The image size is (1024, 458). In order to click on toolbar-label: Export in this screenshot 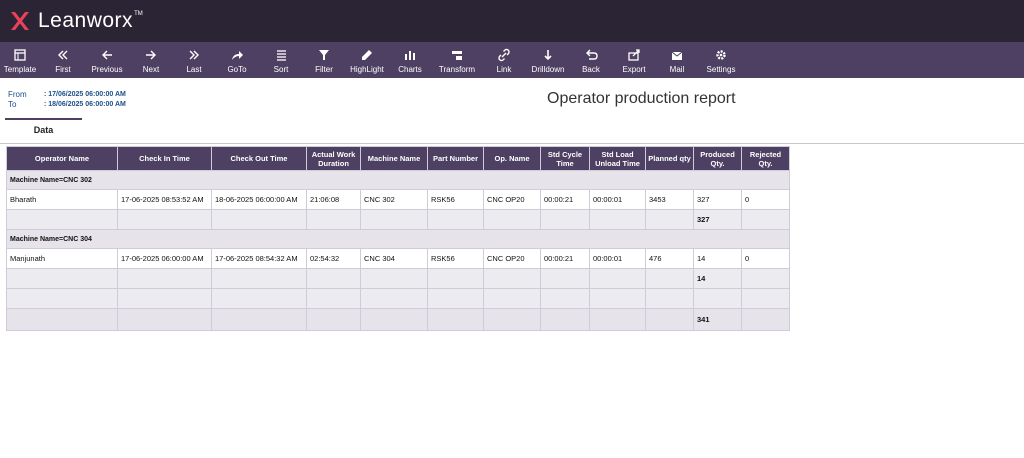, I will do `click(634, 69)`.